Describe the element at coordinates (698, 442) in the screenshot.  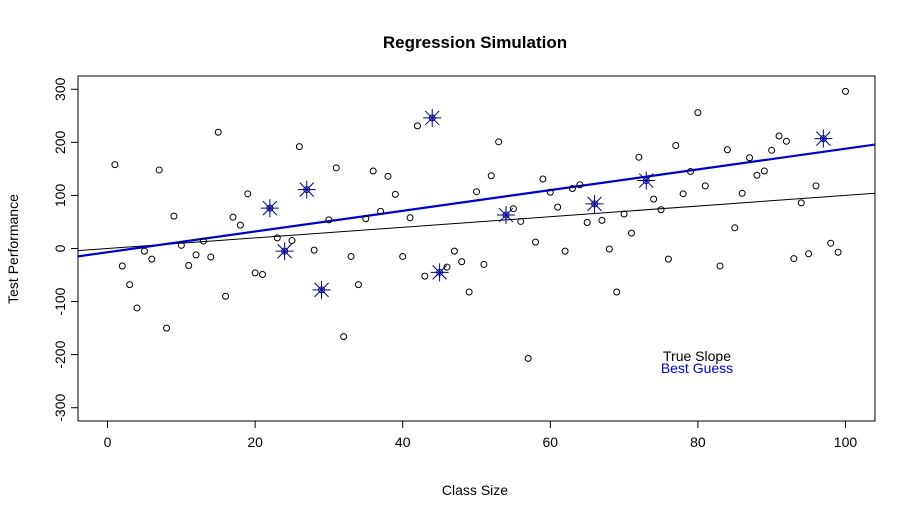
I see `x-tick-label: 80` at that location.